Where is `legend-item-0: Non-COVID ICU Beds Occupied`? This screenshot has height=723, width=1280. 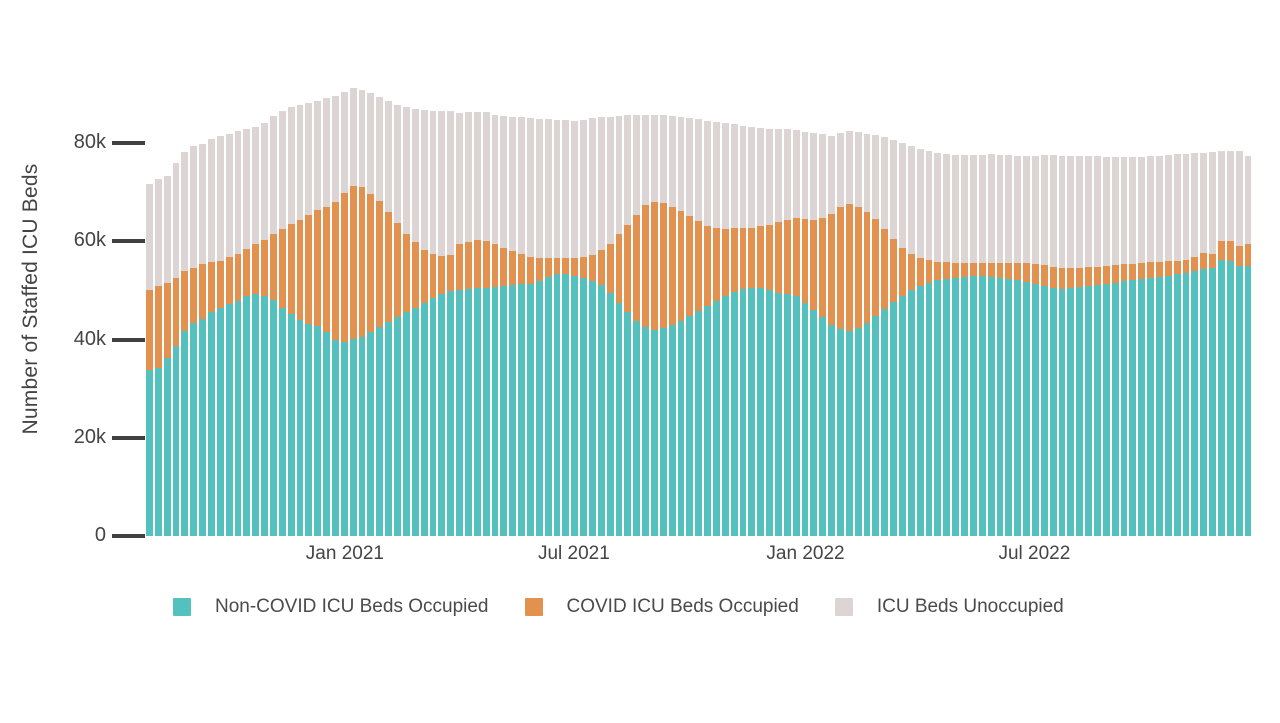 legend-item-0: Non-COVID ICU Beds Occupied is located at coordinates (331, 607).